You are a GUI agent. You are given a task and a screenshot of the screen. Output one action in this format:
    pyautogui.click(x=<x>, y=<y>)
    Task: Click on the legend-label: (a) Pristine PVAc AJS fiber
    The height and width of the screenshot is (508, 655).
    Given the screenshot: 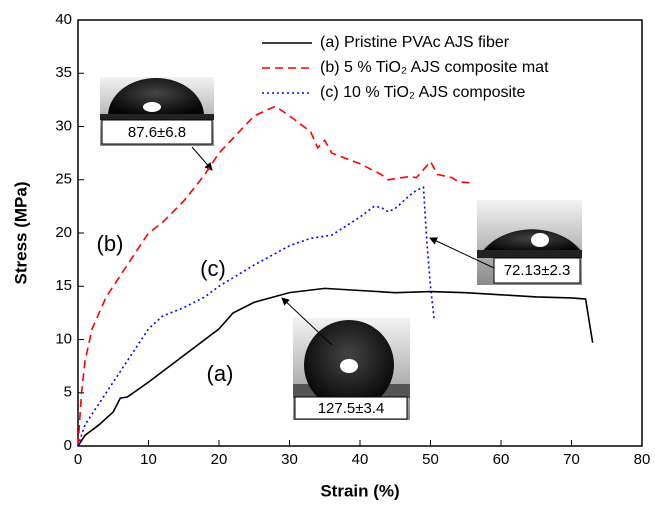 What is the action you would take?
    pyautogui.click(x=415, y=42)
    